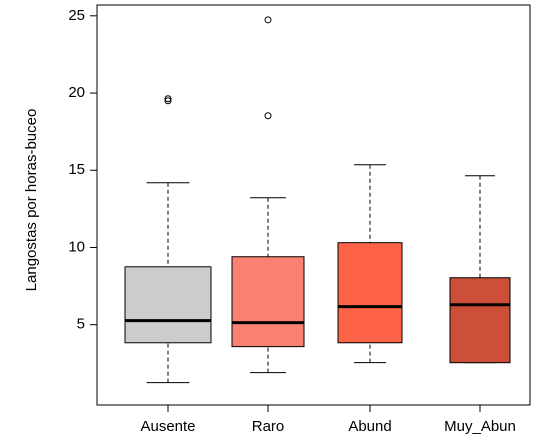 The height and width of the screenshot is (439, 544). What do you see at coordinates (81, 324) in the screenshot?
I see `y-tick-label: 5` at bounding box center [81, 324].